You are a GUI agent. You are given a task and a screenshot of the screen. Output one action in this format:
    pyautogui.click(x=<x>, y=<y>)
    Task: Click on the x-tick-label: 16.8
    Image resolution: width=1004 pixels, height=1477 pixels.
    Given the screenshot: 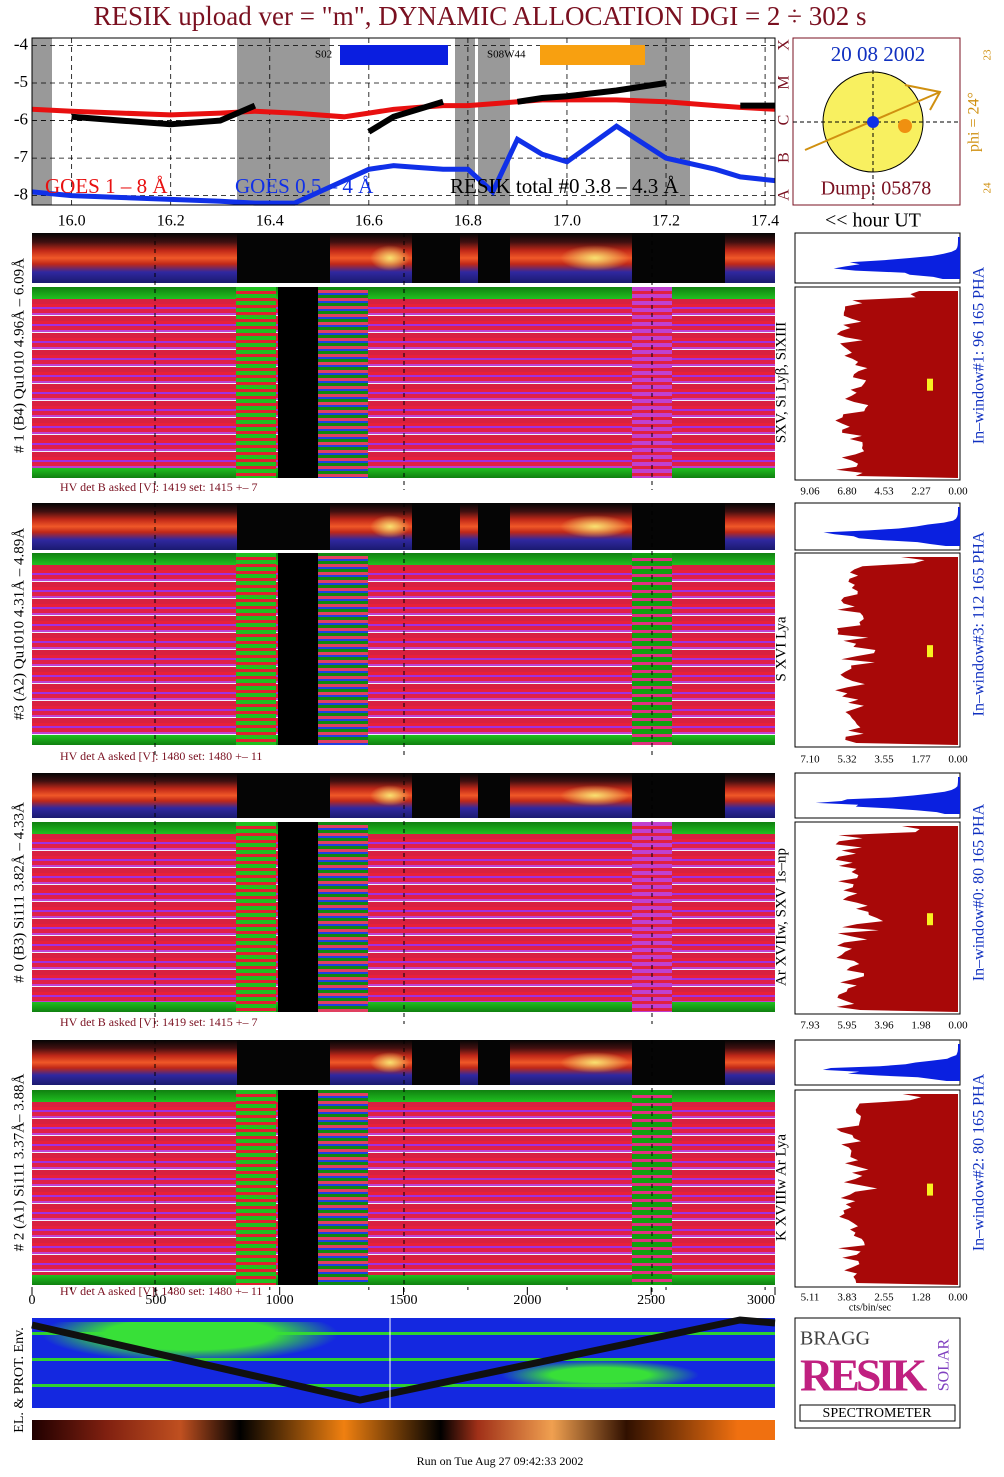 What is the action you would take?
    pyautogui.click(x=468, y=221)
    